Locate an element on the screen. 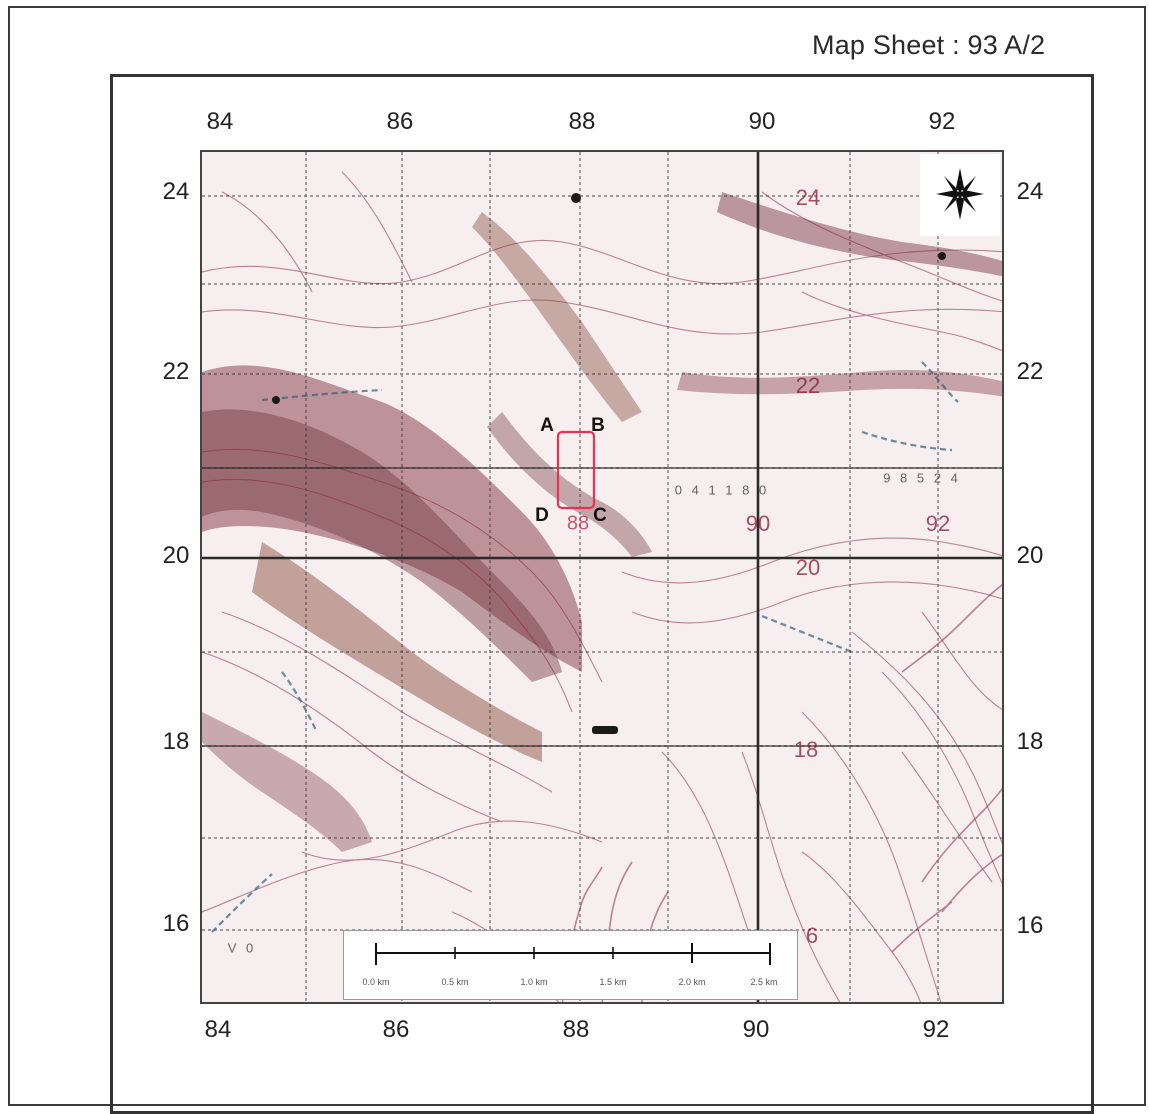 The width and height of the screenshot is (1149, 1114). bottom-easting-86: 86 is located at coordinates (396, 1029).